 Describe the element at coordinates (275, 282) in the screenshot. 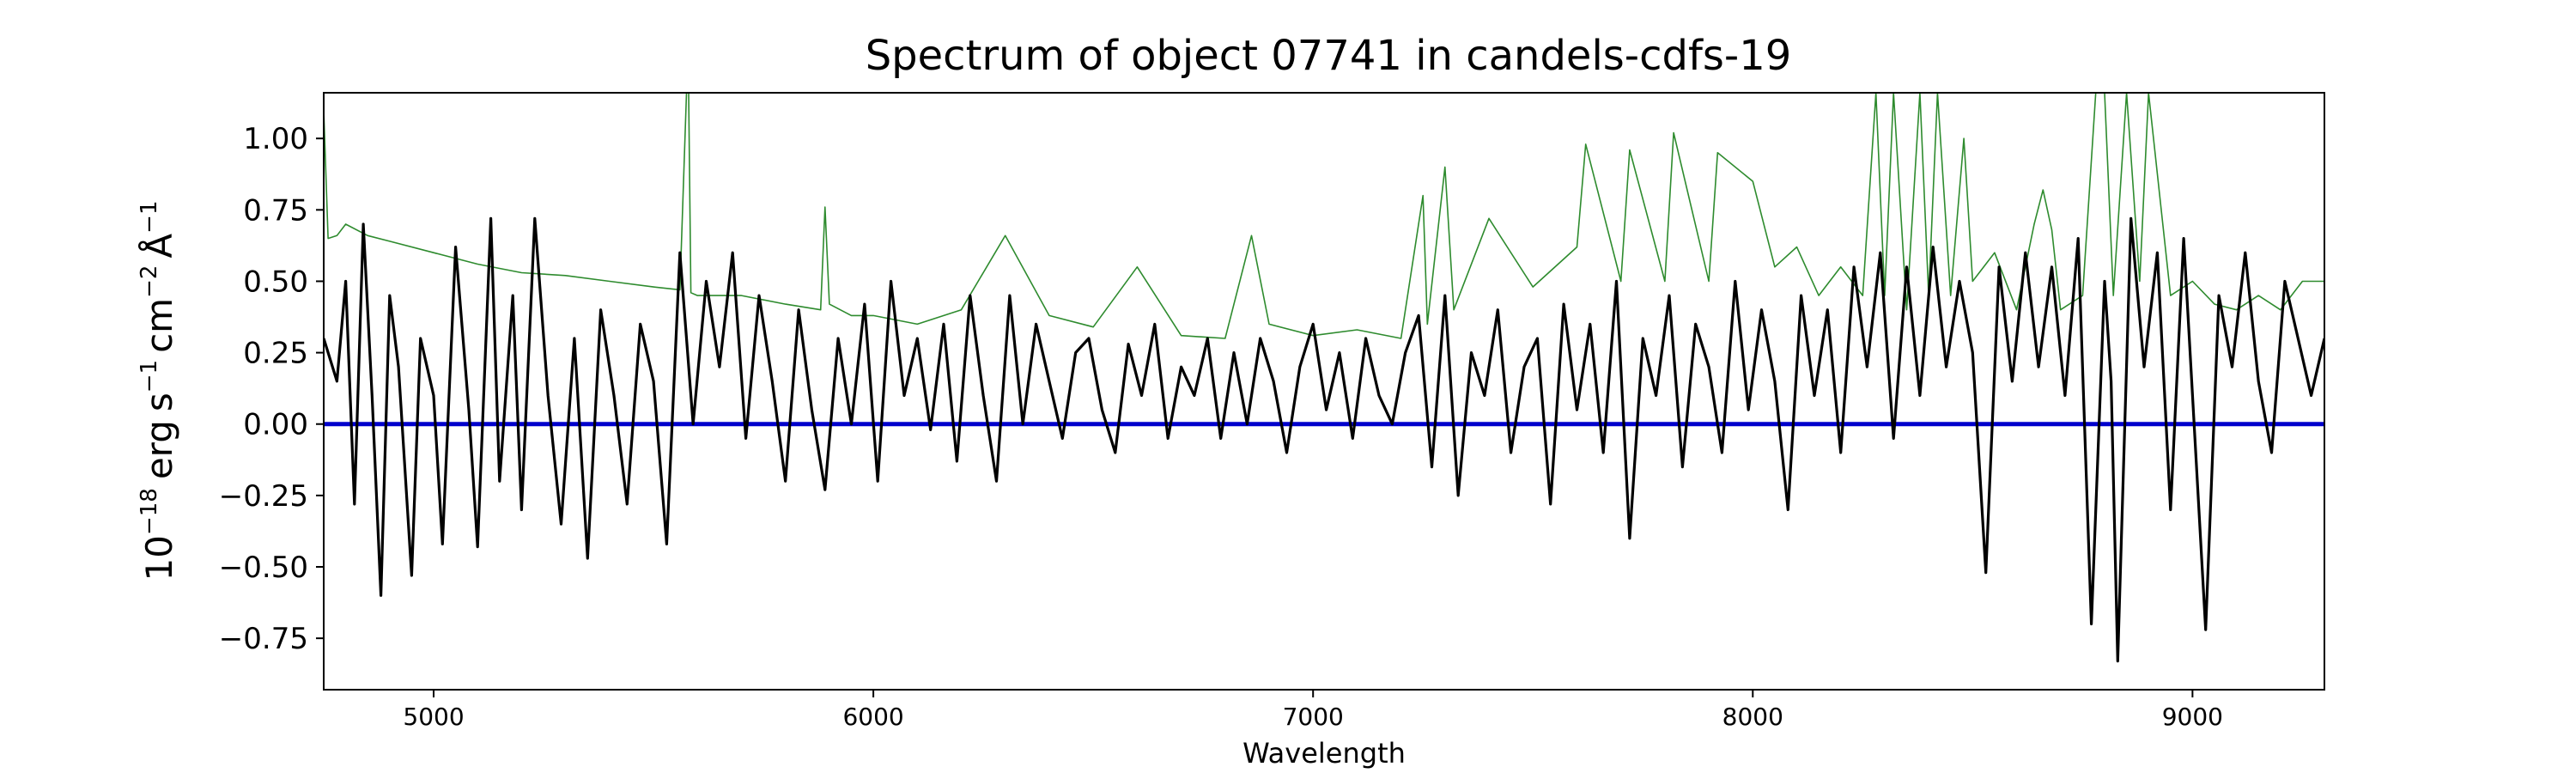

I see `y-tick-label: 0.50` at that location.